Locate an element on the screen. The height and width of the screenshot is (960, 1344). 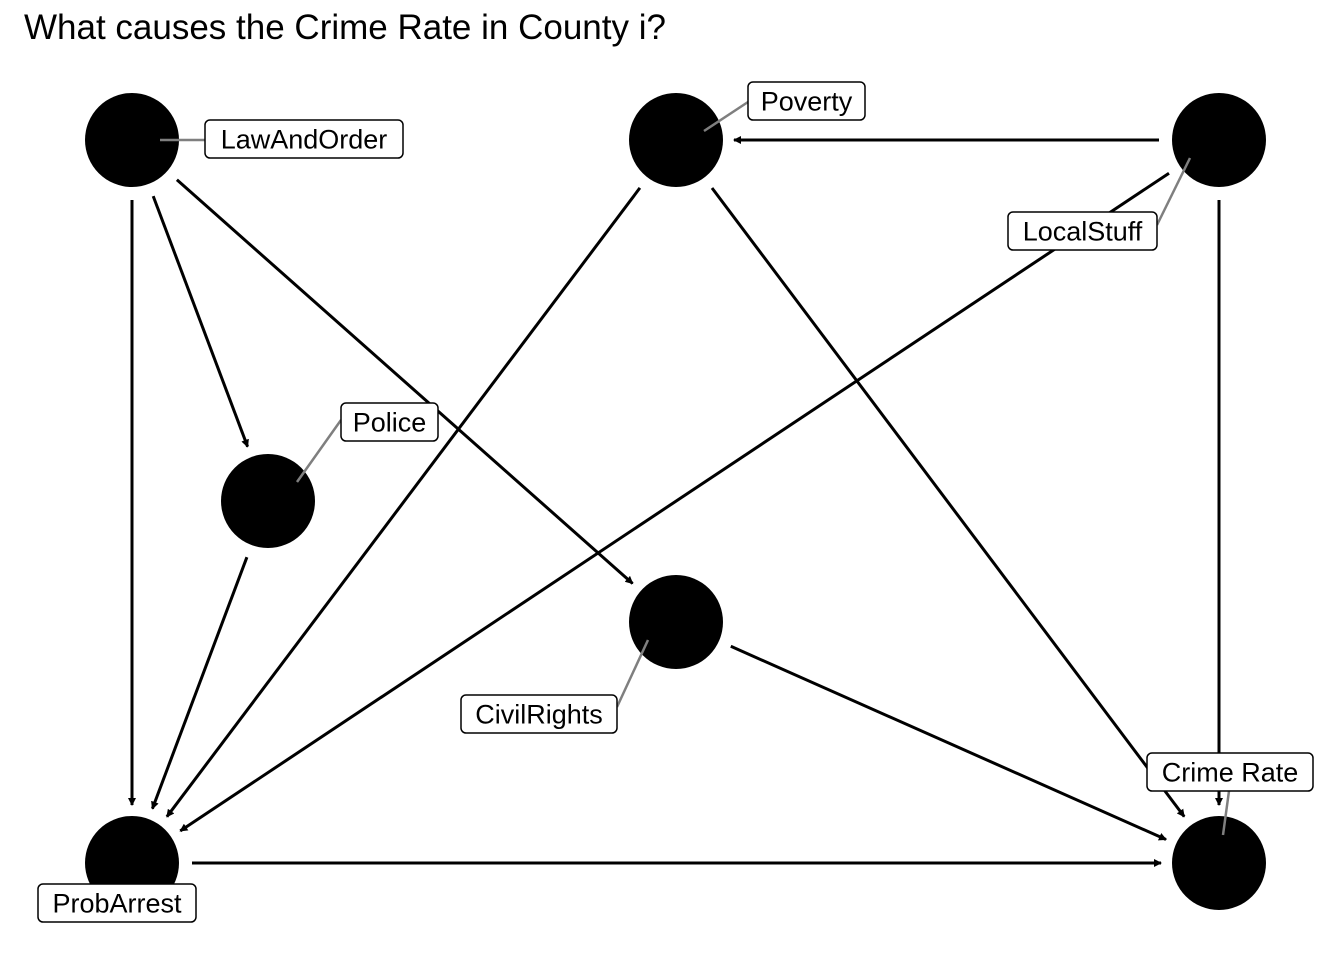
label-police: Police is located at coordinates (389, 422).